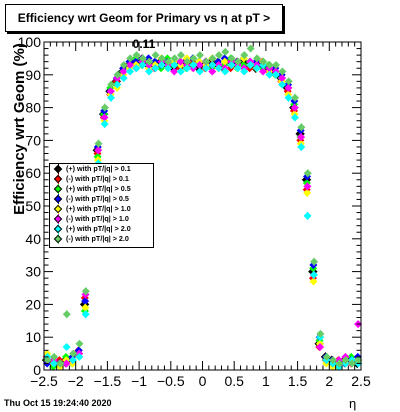 The image size is (400, 412). I want to click on legend-label: (-) with pT/|q| > 1.0, so click(97, 218).